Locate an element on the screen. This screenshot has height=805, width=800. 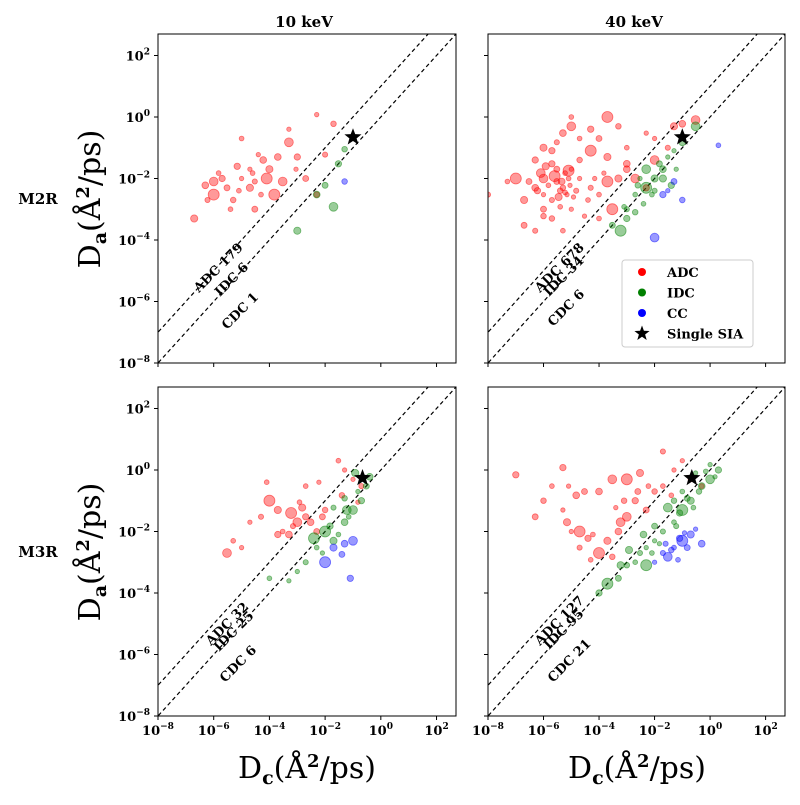
y-tick-label: 10⁻⁴ is located at coordinates (134, 593).